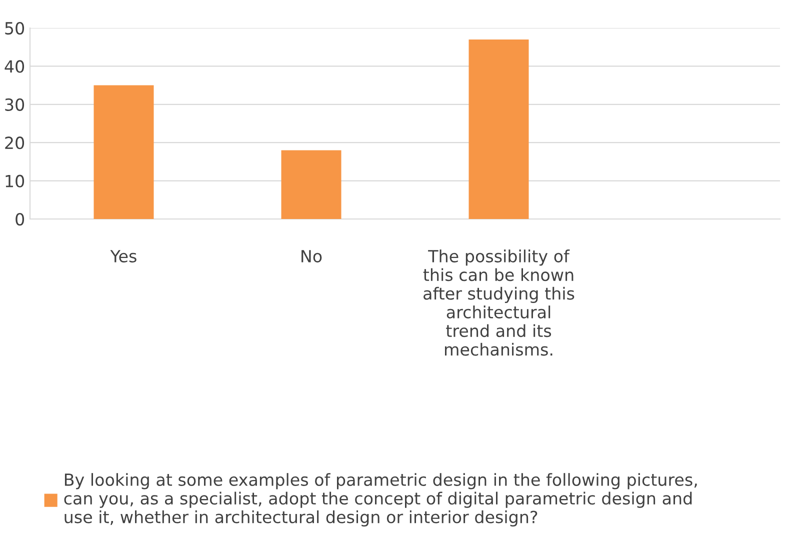 This screenshot has width=794, height=547. Describe the element at coordinates (123, 256) in the screenshot. I see `x-tick-label: Yes` at that location.